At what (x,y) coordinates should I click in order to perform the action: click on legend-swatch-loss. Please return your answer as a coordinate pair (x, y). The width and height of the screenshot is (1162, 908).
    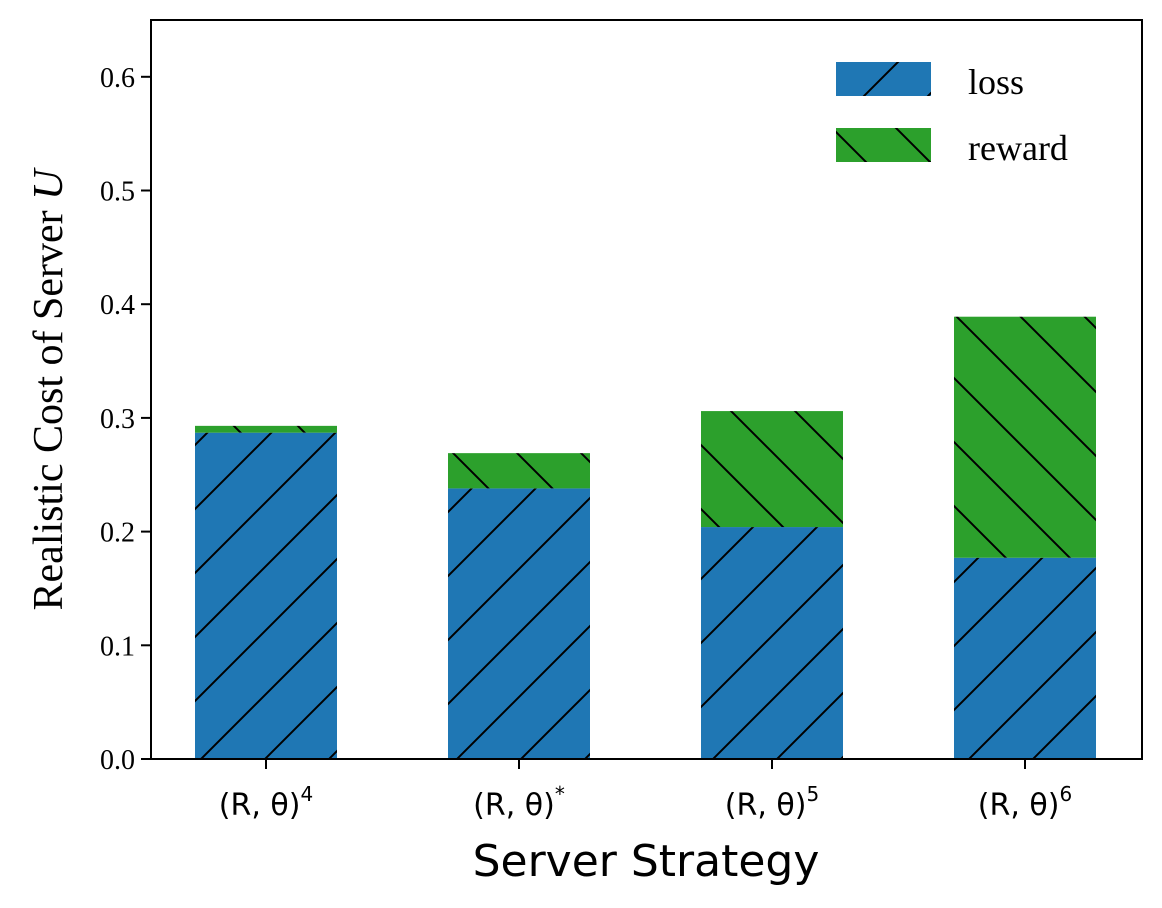
    Looking at the image, I should click on (883, 79).